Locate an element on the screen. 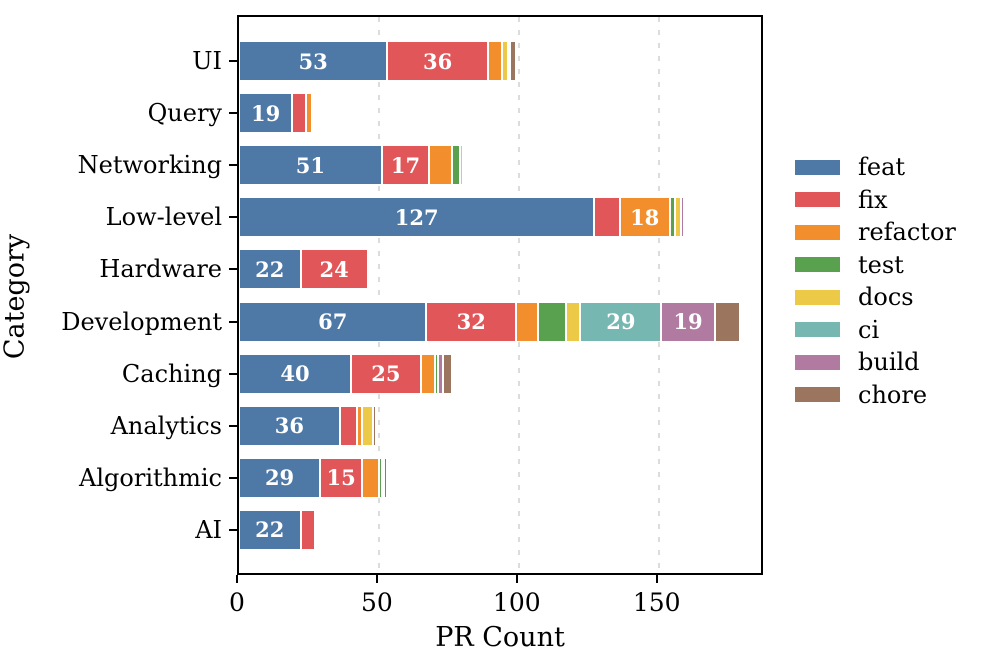 This screenshot has height=664, width=996. bar-value-label: 15 is located at coordinates (341, 478).